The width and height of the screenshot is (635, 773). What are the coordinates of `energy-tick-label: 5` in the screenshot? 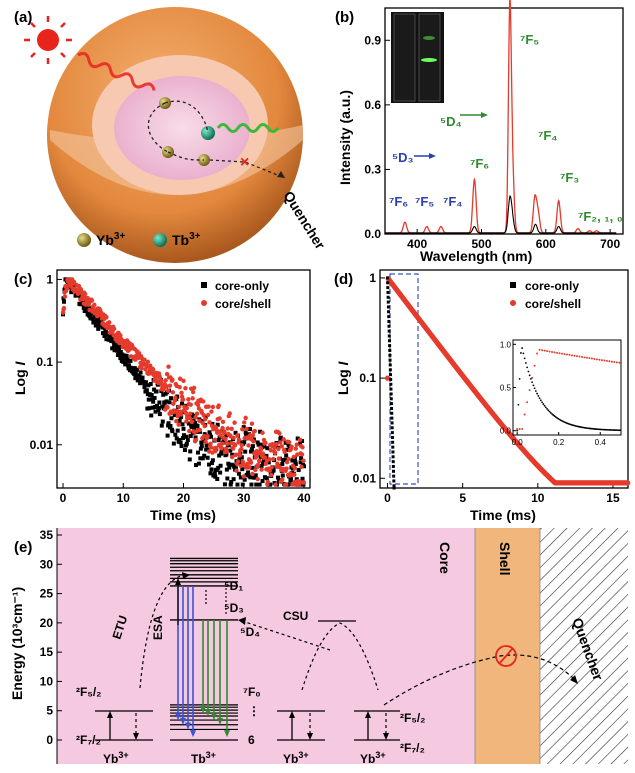 It's located at (49, 711).